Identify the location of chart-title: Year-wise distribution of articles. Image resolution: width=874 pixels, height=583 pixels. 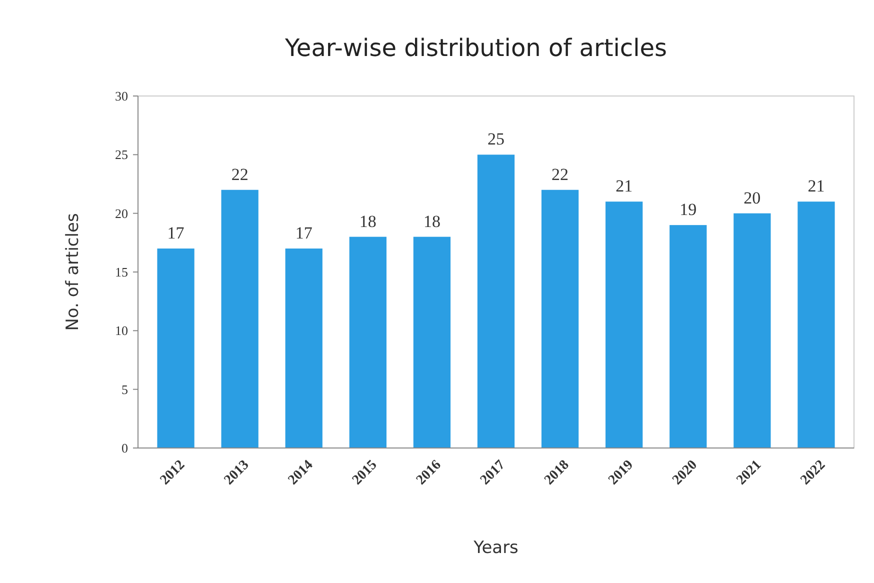
(476, 48).